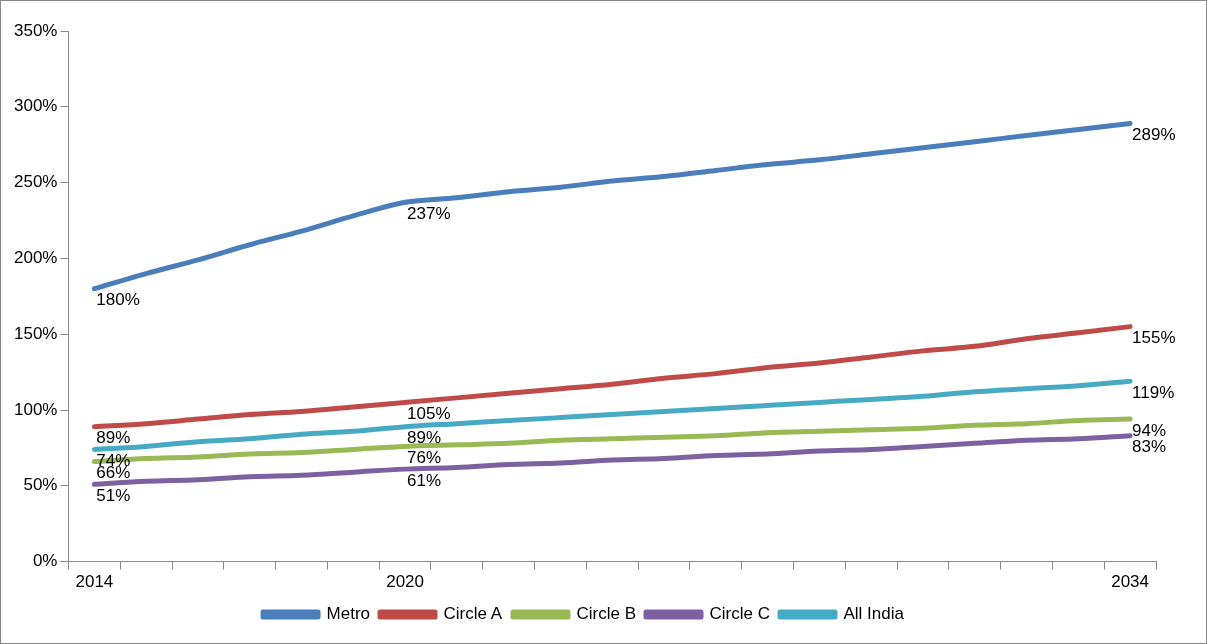 Image resolution: width=1207 pixels, height=644 pixels. I want to click on data-label: 51%, so click(113, 495).